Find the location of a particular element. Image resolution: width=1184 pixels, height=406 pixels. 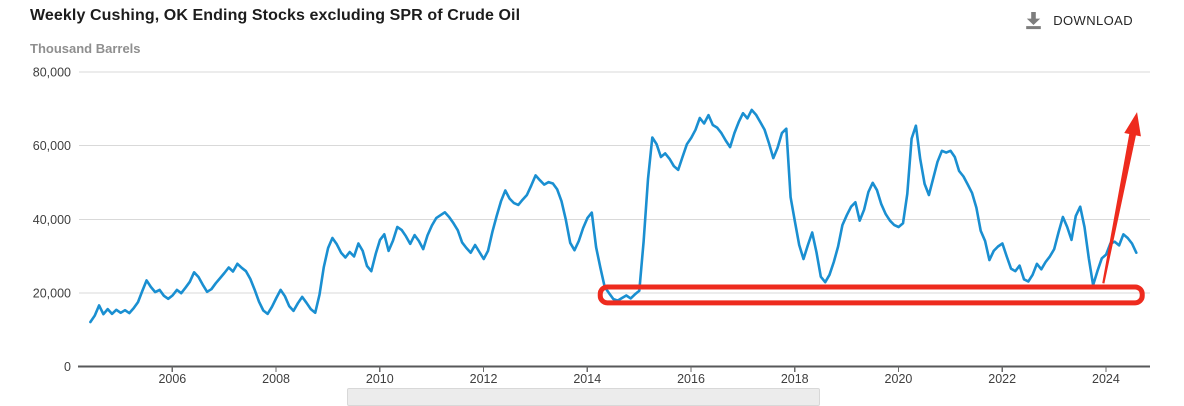

download-label: DOWNLOAD is located at coordinates (1093, 20).